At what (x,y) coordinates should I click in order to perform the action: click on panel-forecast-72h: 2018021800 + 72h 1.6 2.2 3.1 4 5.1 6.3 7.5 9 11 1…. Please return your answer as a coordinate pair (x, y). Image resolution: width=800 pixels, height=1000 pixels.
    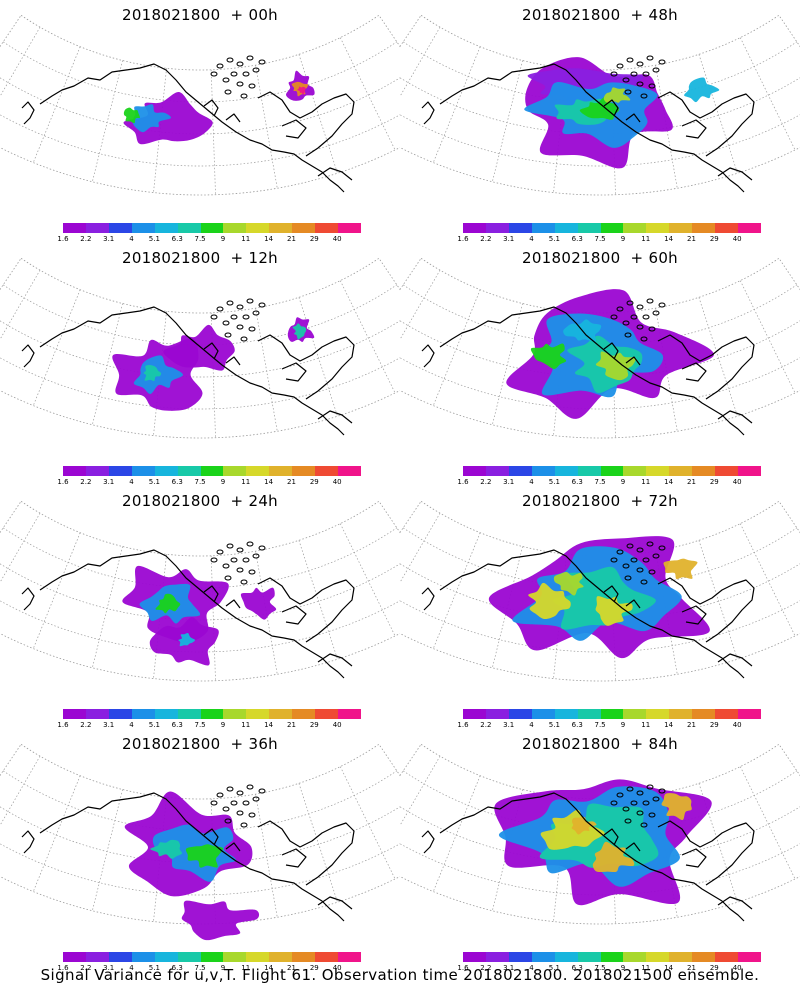
    Looking at the image, I should click on (600, 607).